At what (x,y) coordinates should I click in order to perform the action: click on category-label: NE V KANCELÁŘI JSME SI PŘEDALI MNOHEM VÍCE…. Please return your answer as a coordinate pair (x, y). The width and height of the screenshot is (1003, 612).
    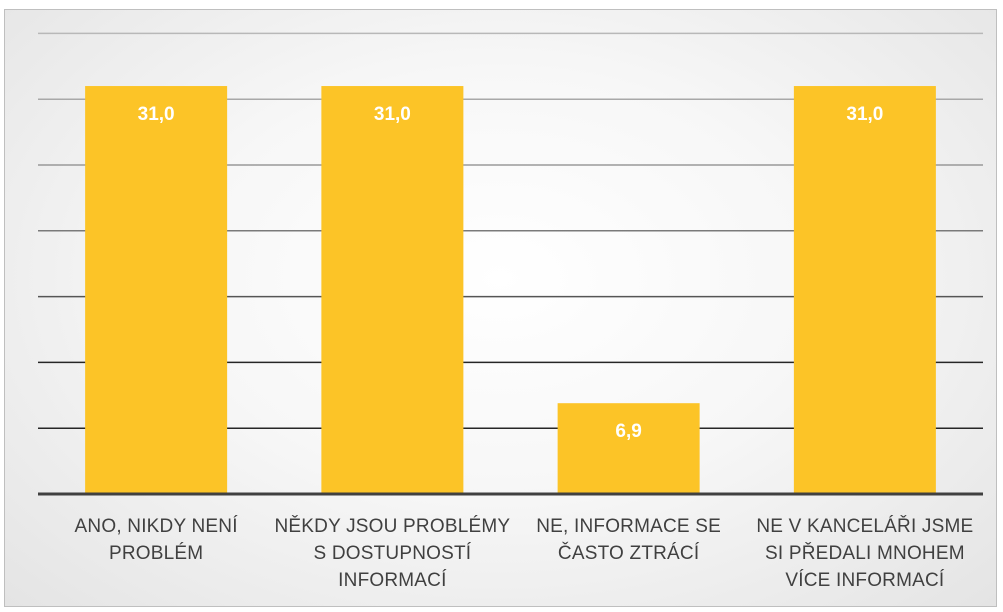
    Looking at the image, I should click on (865, 553).